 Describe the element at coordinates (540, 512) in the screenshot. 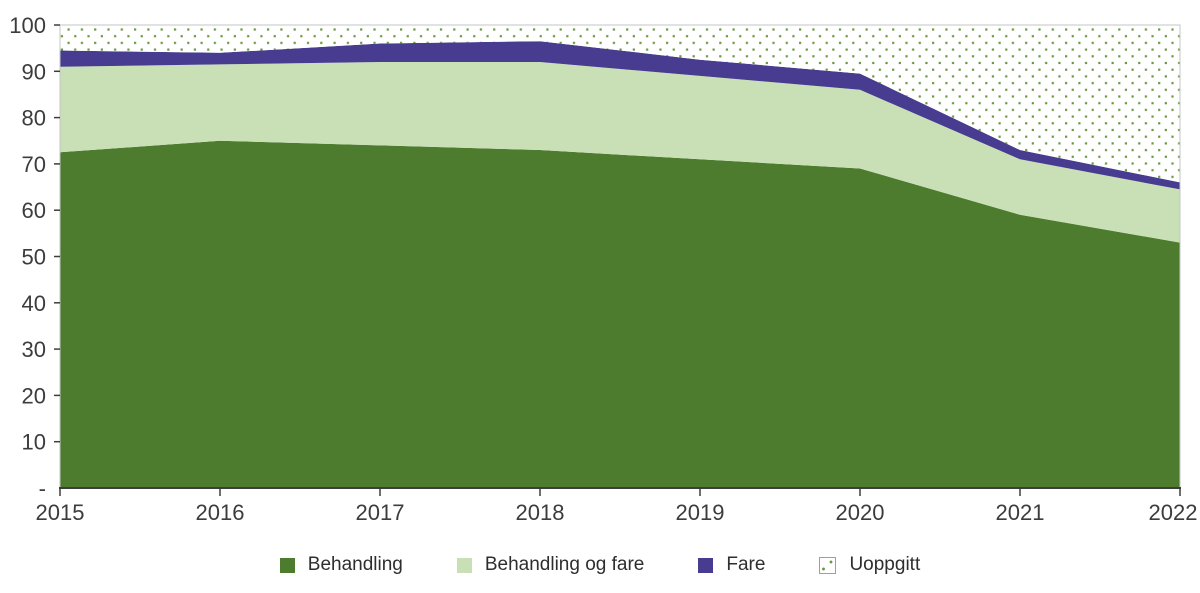

I see `svg-text: 2018` at that location.